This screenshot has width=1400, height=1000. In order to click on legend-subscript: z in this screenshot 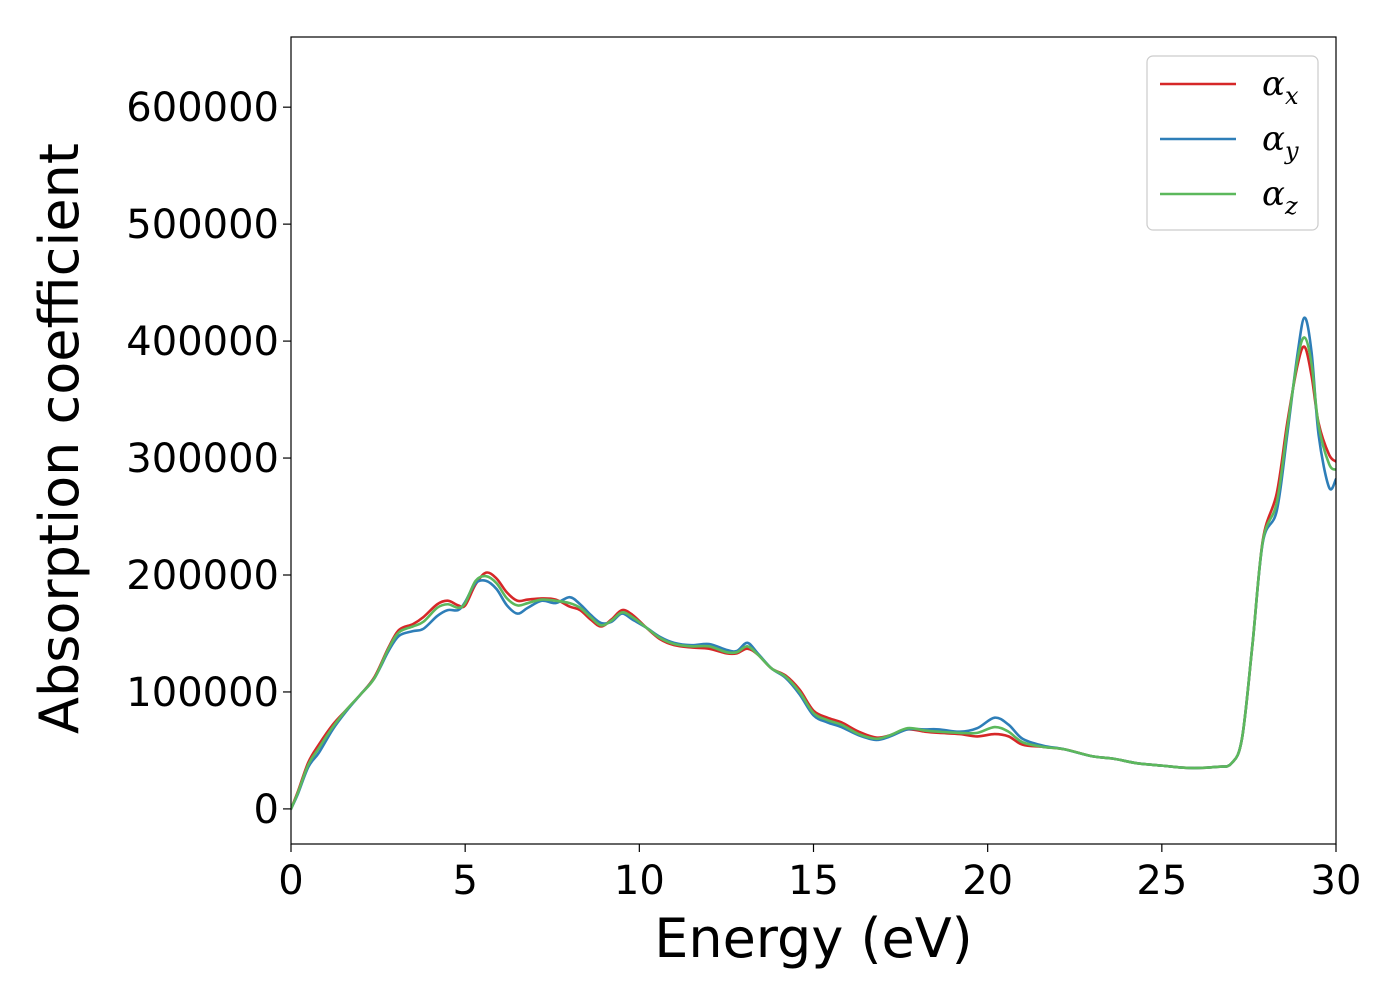, I will do `click(1291, 206)`.